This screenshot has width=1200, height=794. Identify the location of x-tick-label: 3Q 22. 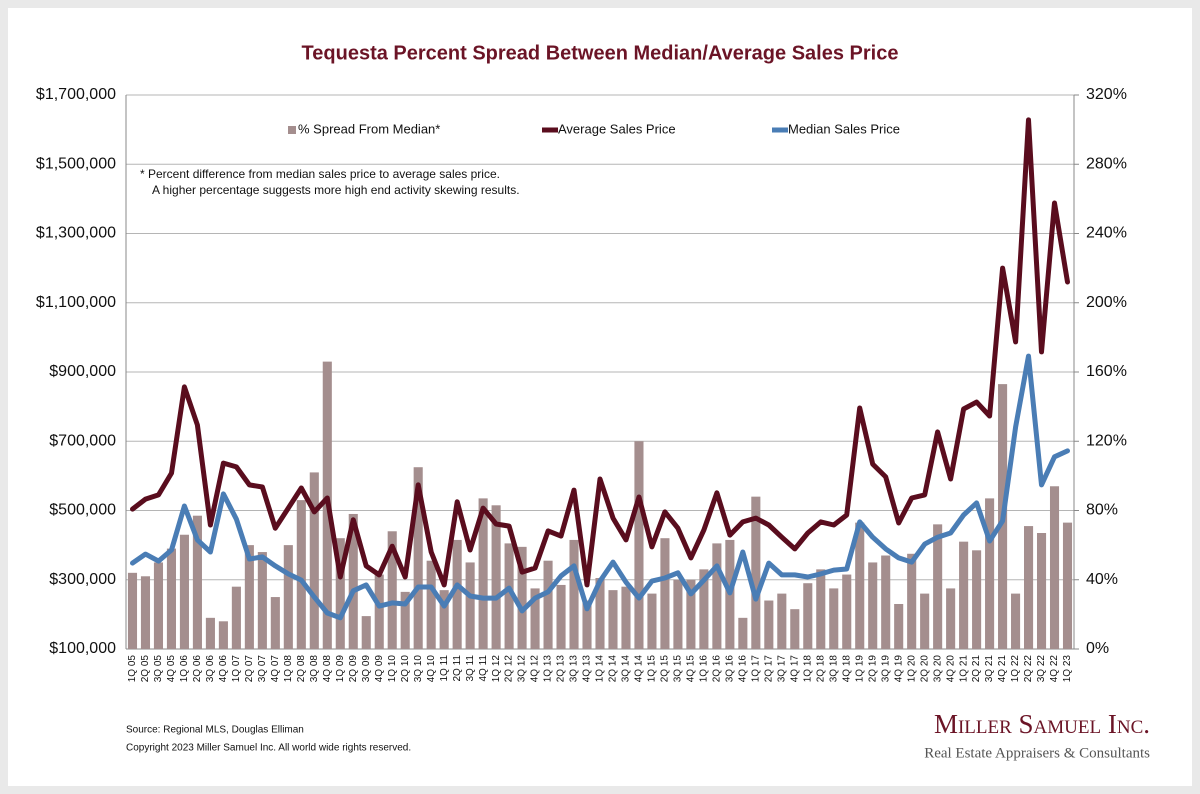
(1041, 669).